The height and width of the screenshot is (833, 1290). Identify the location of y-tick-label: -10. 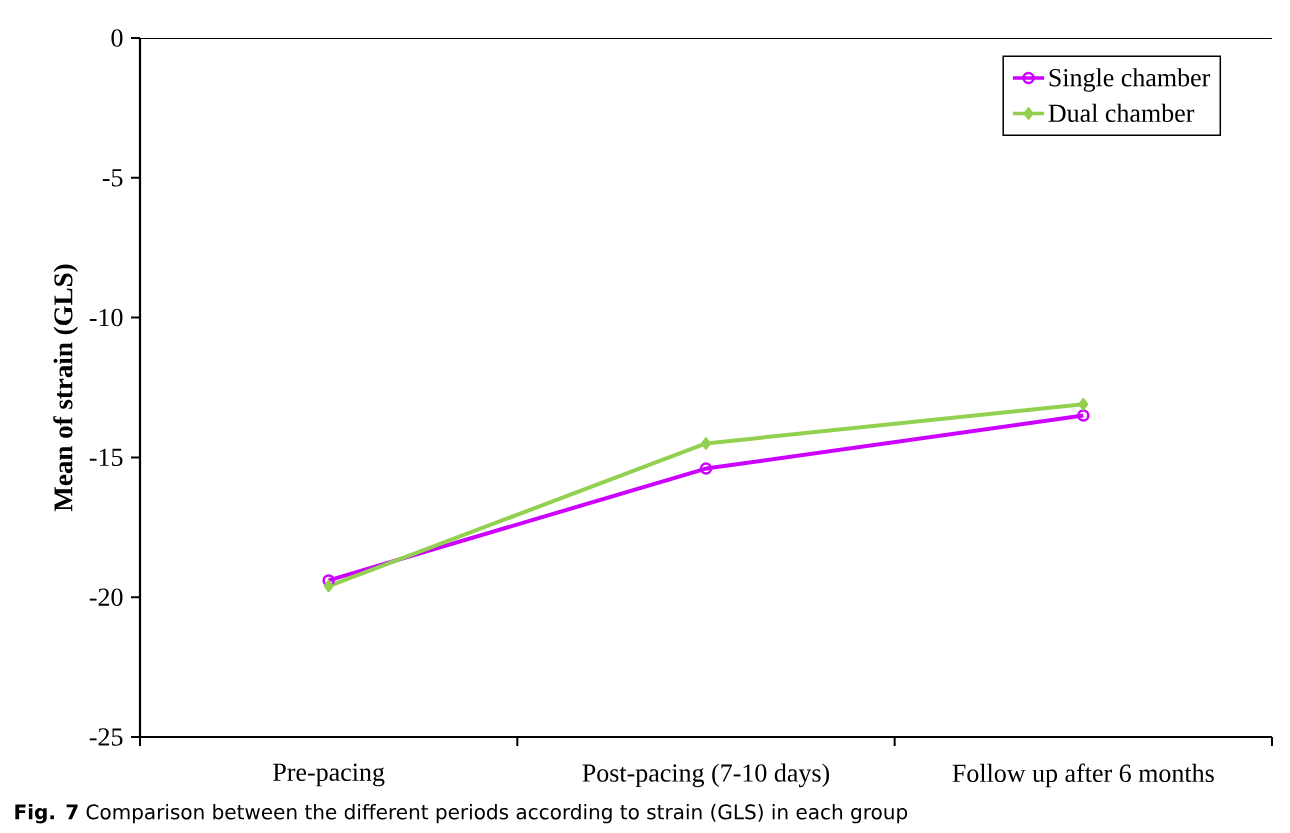
(106, 317).